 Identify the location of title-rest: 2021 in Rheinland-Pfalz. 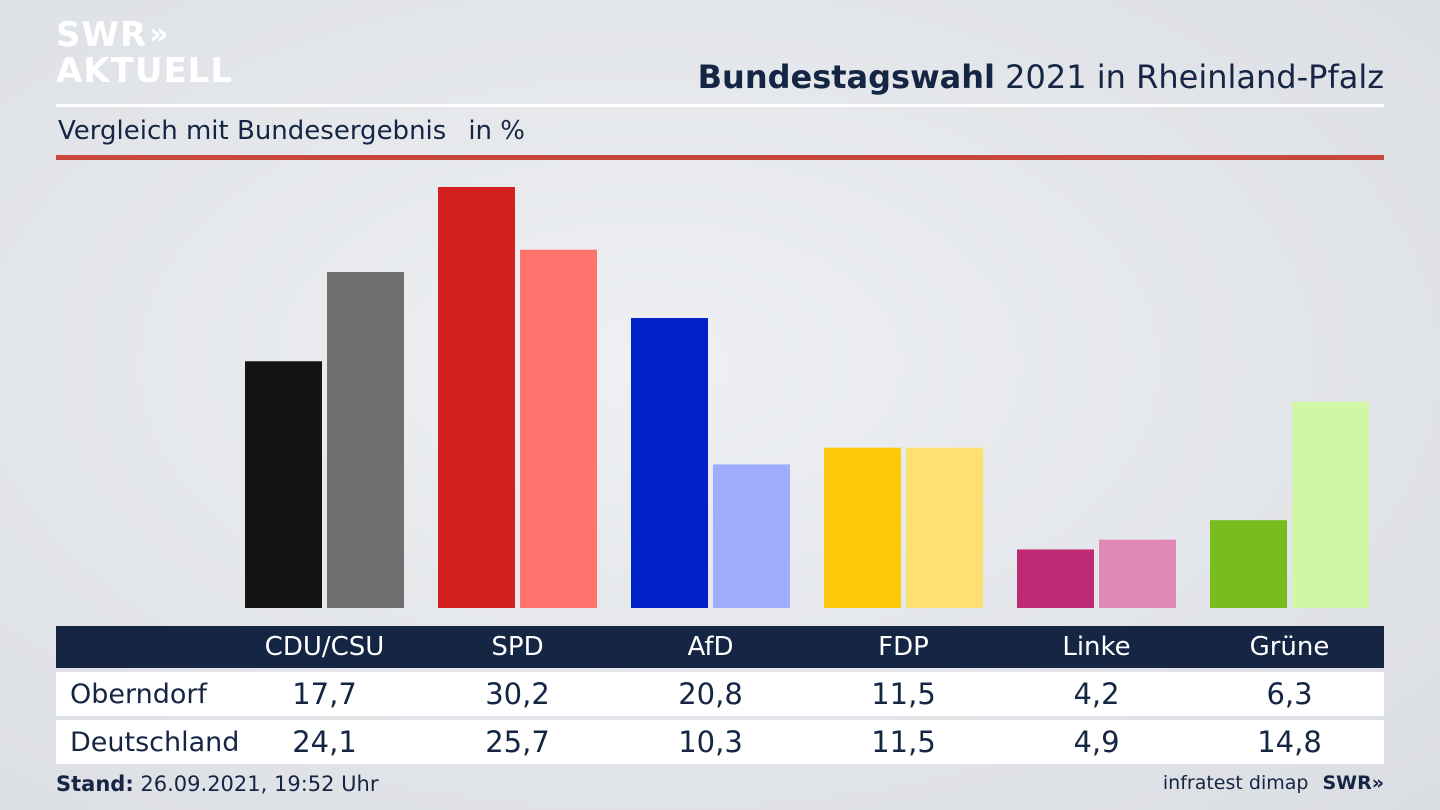
(1189, 77).